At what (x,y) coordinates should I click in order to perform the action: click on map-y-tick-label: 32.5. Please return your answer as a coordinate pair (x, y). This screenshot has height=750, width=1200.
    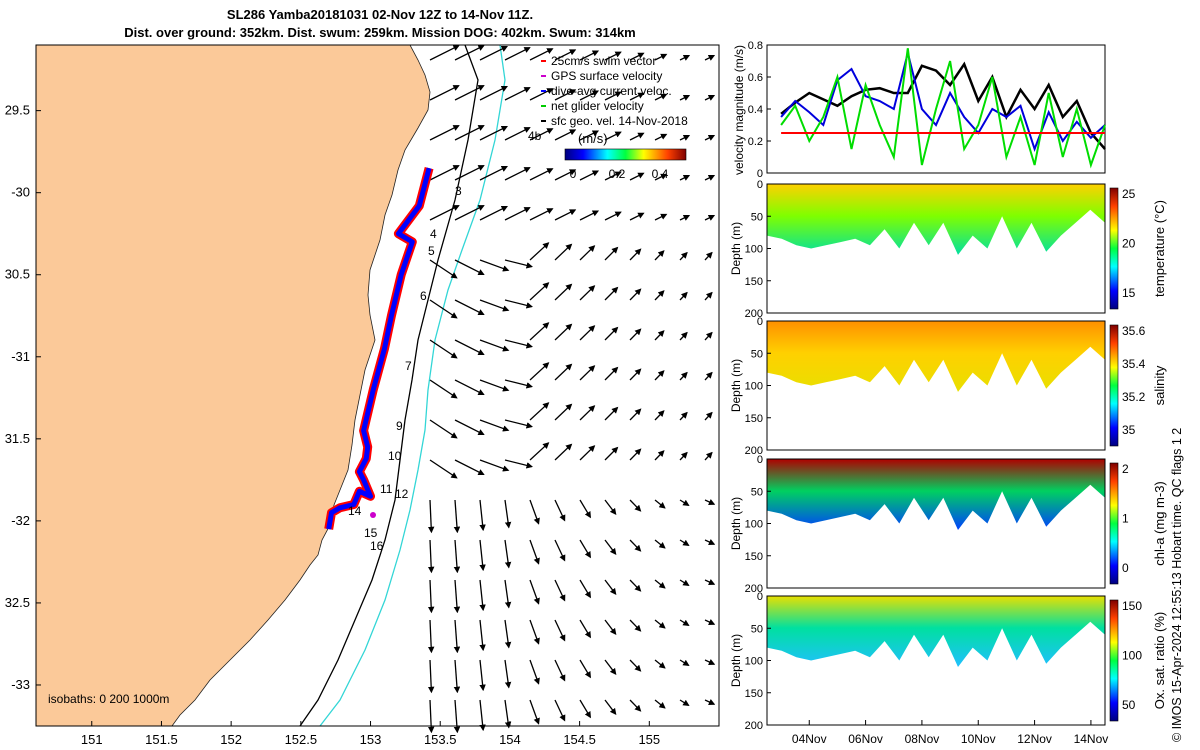
    Looking at the image, I should click on (17, 602).